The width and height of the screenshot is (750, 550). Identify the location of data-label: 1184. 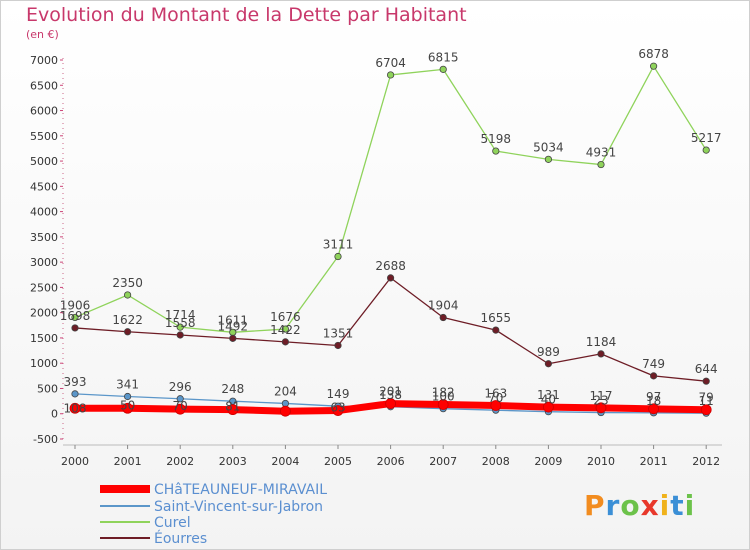
(601, 342).